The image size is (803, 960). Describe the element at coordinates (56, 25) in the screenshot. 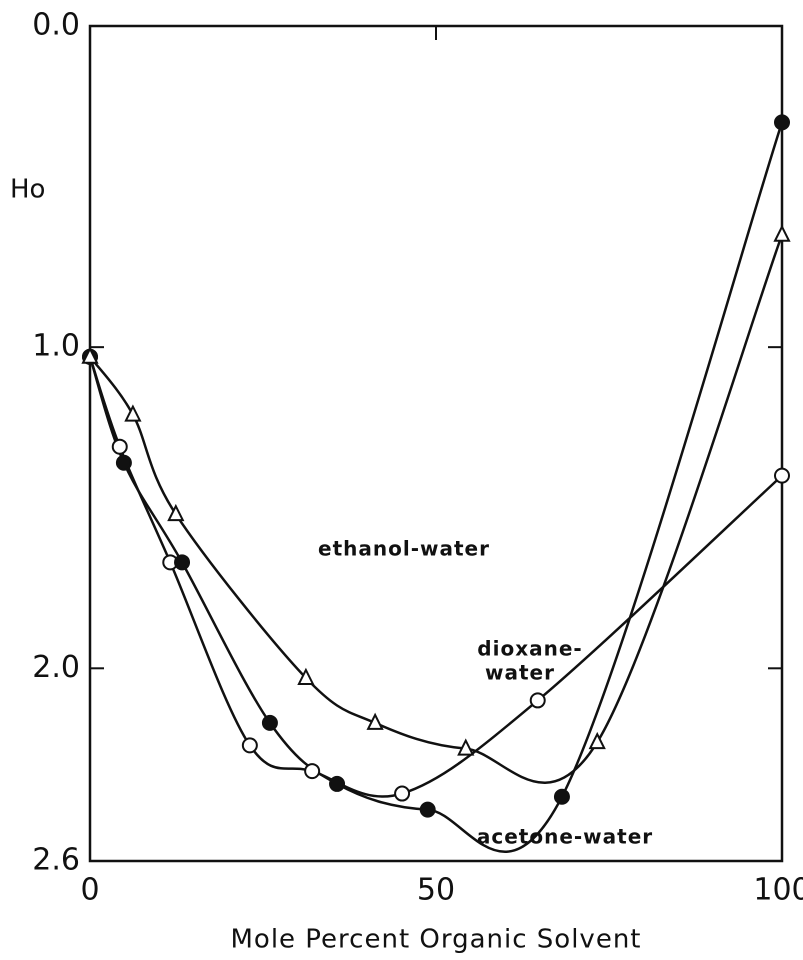

I see `y-tick-label: 0.0` at that location.